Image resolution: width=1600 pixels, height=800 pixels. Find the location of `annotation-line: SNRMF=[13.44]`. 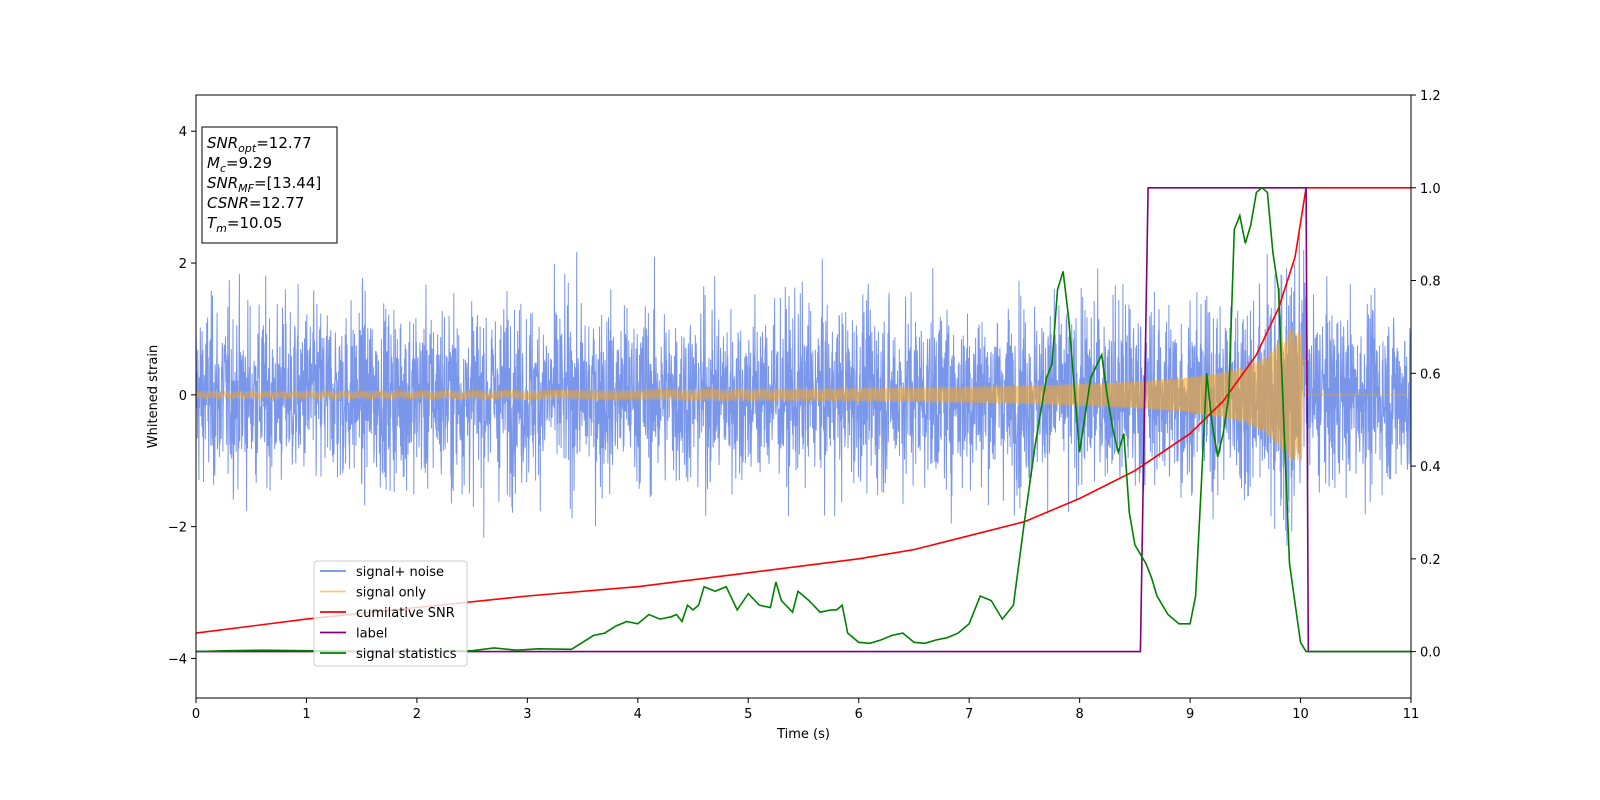

annotation-line: SNRMF=[13.44] is located at coordinates (264, 184).